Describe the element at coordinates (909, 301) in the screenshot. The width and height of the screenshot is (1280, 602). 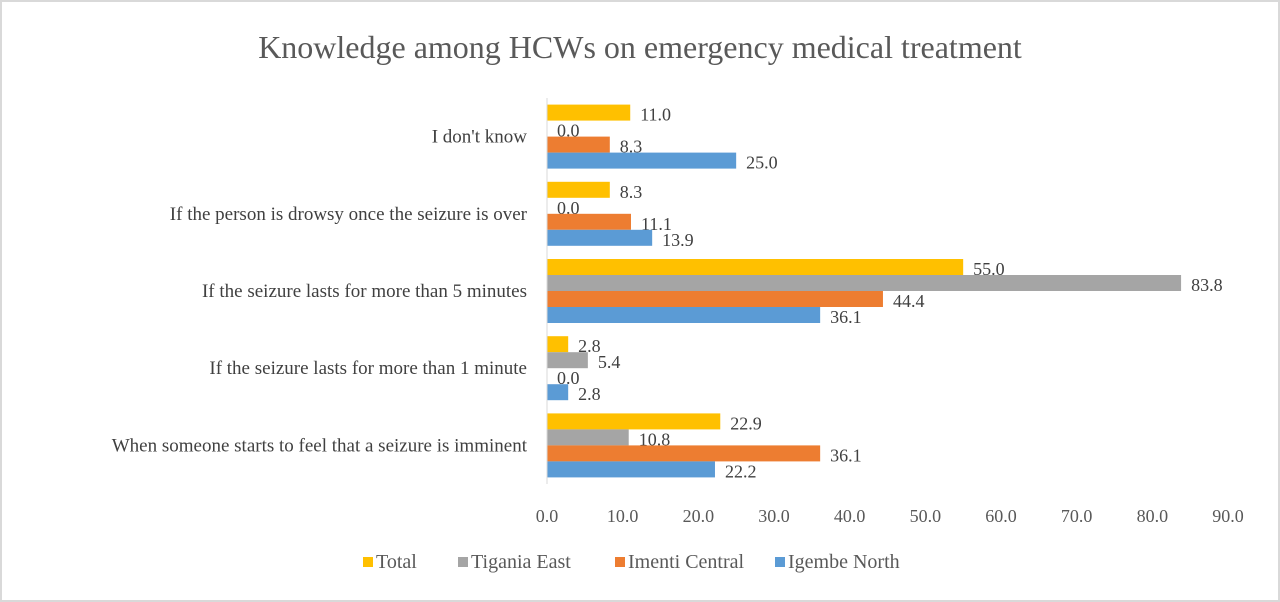
I see `data-label: 44.4` at that location.